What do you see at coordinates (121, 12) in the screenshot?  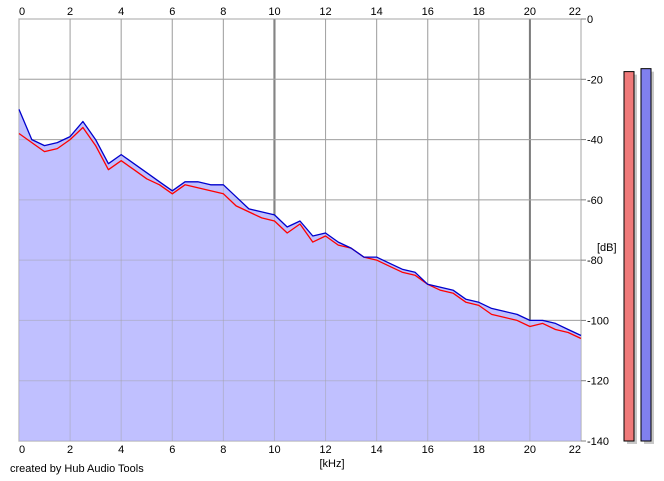 I see `x-tick-label-top: 4` at bounding box center [121, 12].